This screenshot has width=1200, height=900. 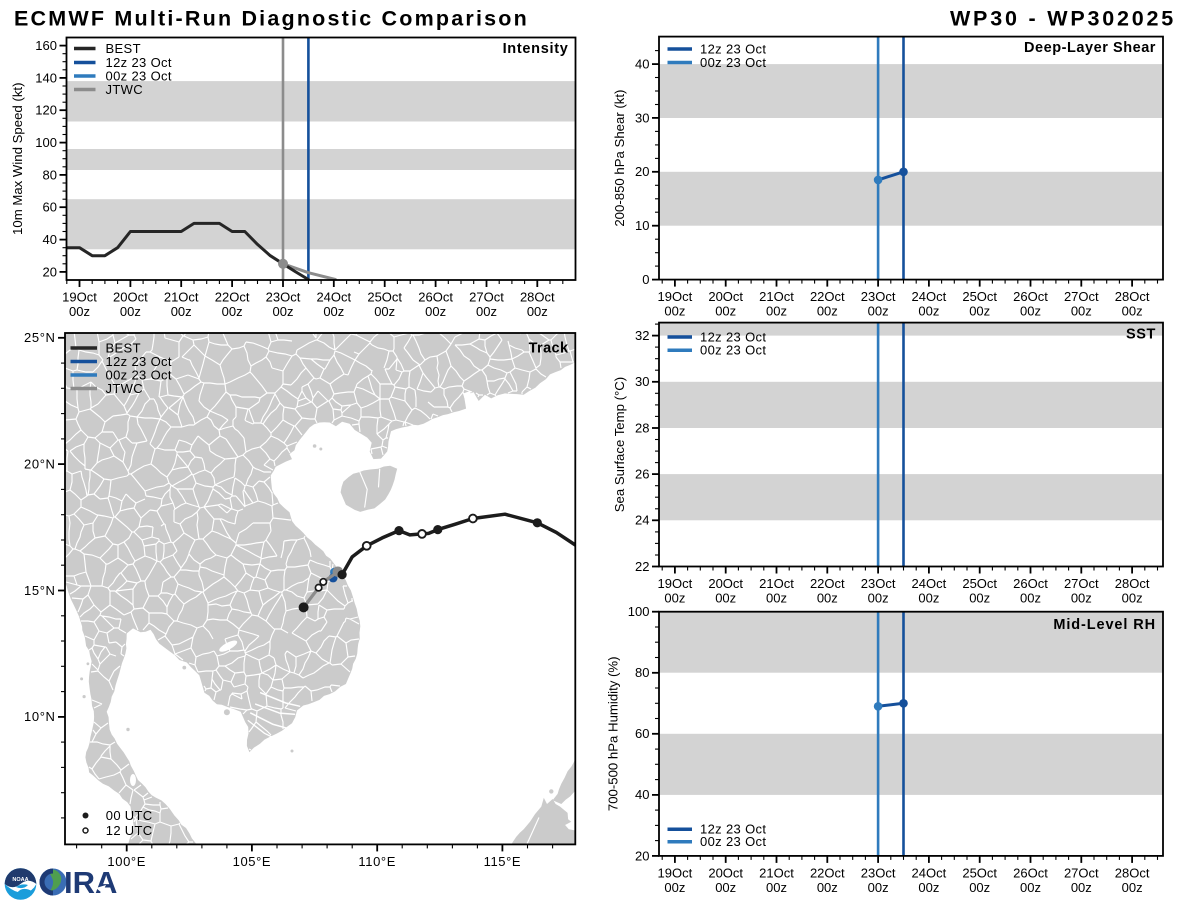 I want to click on svg-text: 200-850 hPa Shear (kt), so click(x=619, y=158).